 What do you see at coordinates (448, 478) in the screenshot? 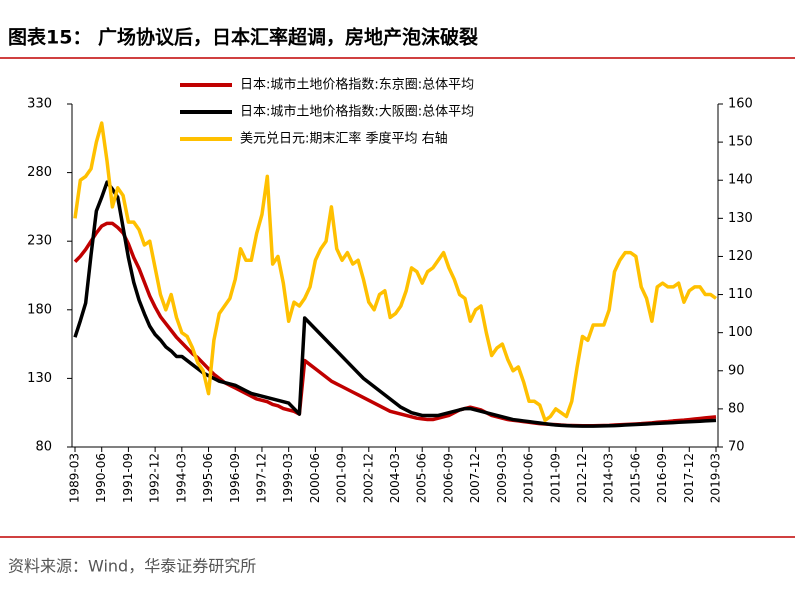
I see `x-tick-label: 2006-09` at bounding box center [448, 478].